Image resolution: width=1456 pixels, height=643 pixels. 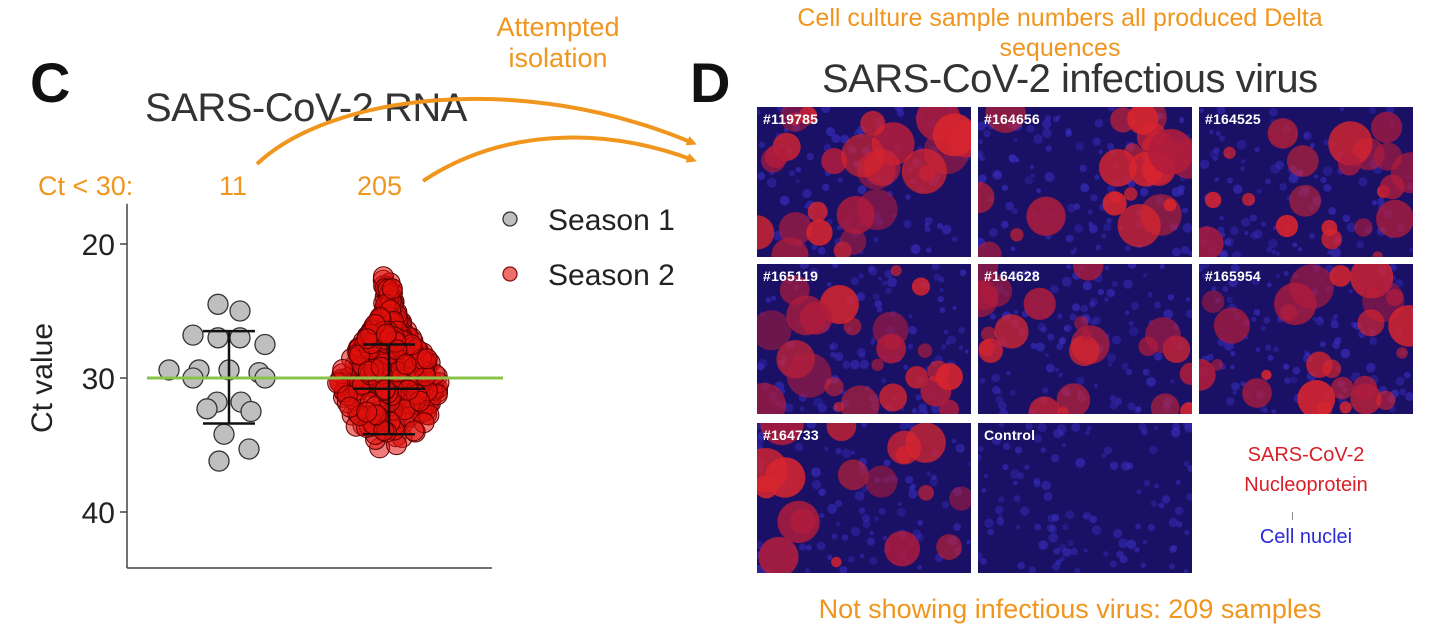 I want to click on control-tile: Control, so click(x=1085, y=498).